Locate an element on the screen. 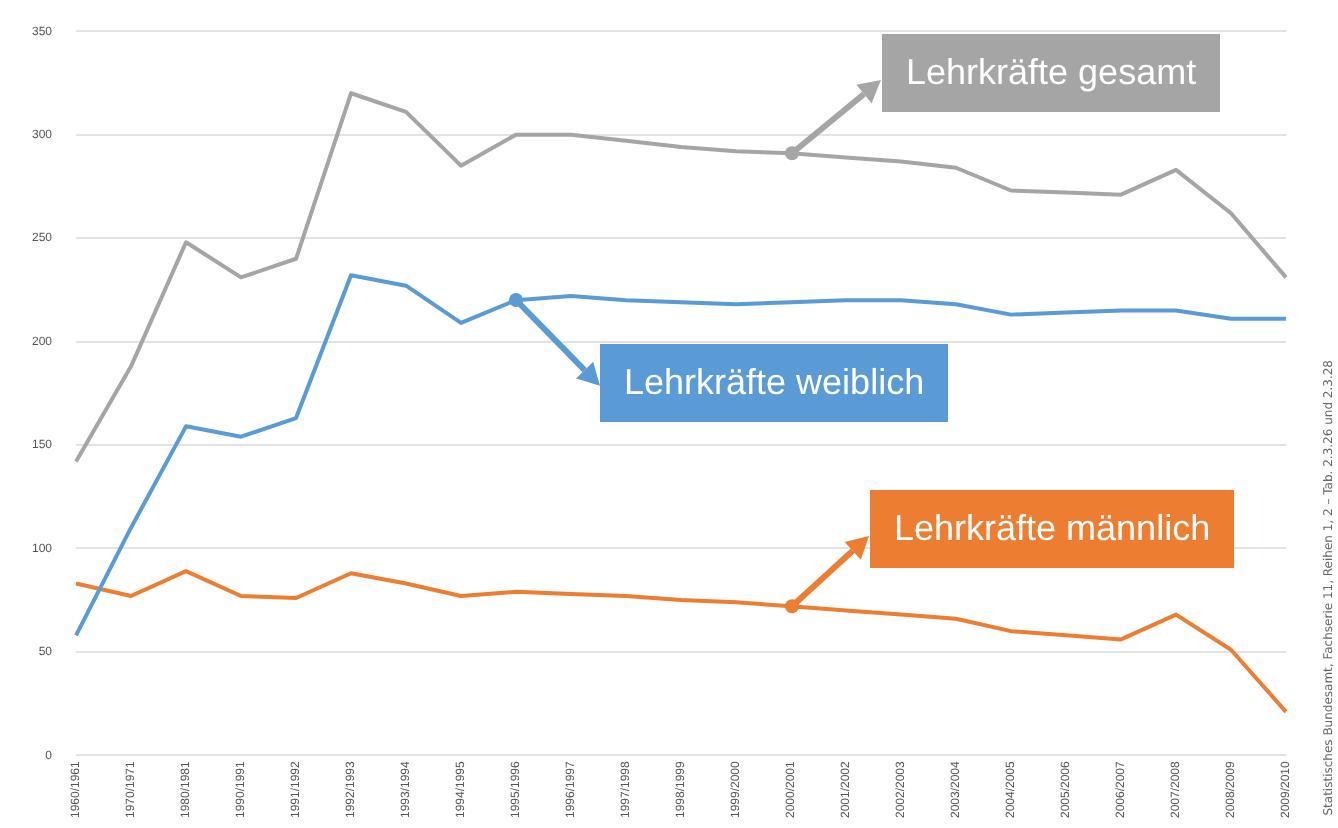  legend-label: Lehrkräfte weiblich is located at coordinates (774, 383).